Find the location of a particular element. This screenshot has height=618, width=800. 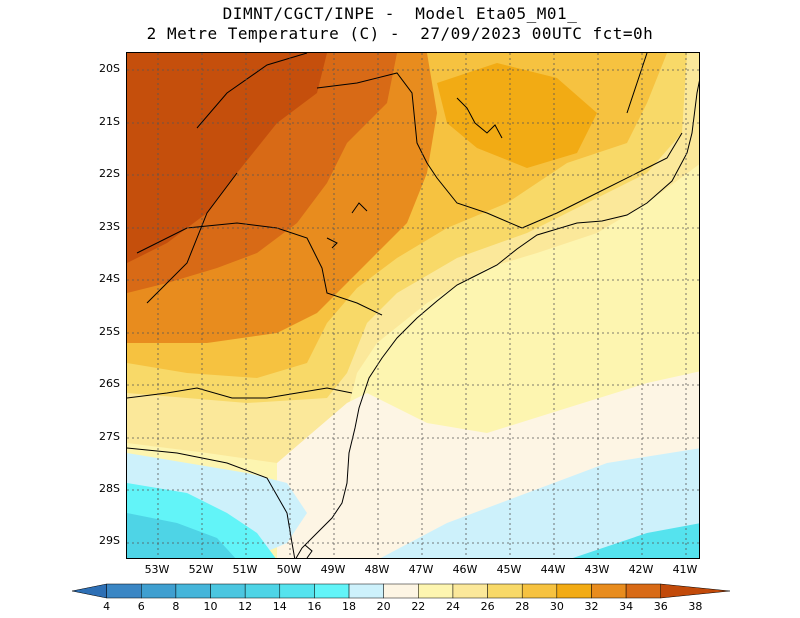

lat-label: 25S is located at coordinates (109, 331).